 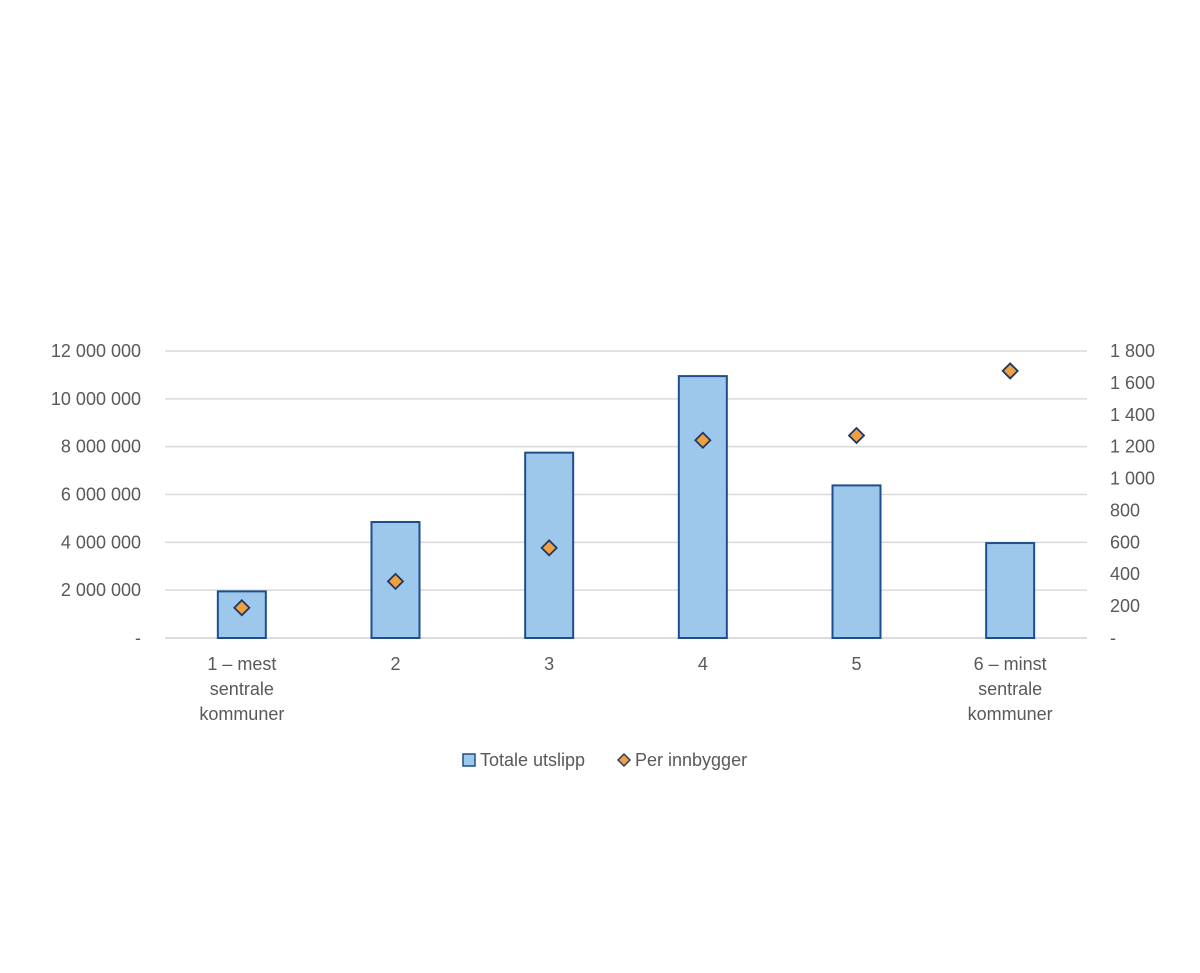 I want to click on category-label: 3, so click(x=549, y=664).